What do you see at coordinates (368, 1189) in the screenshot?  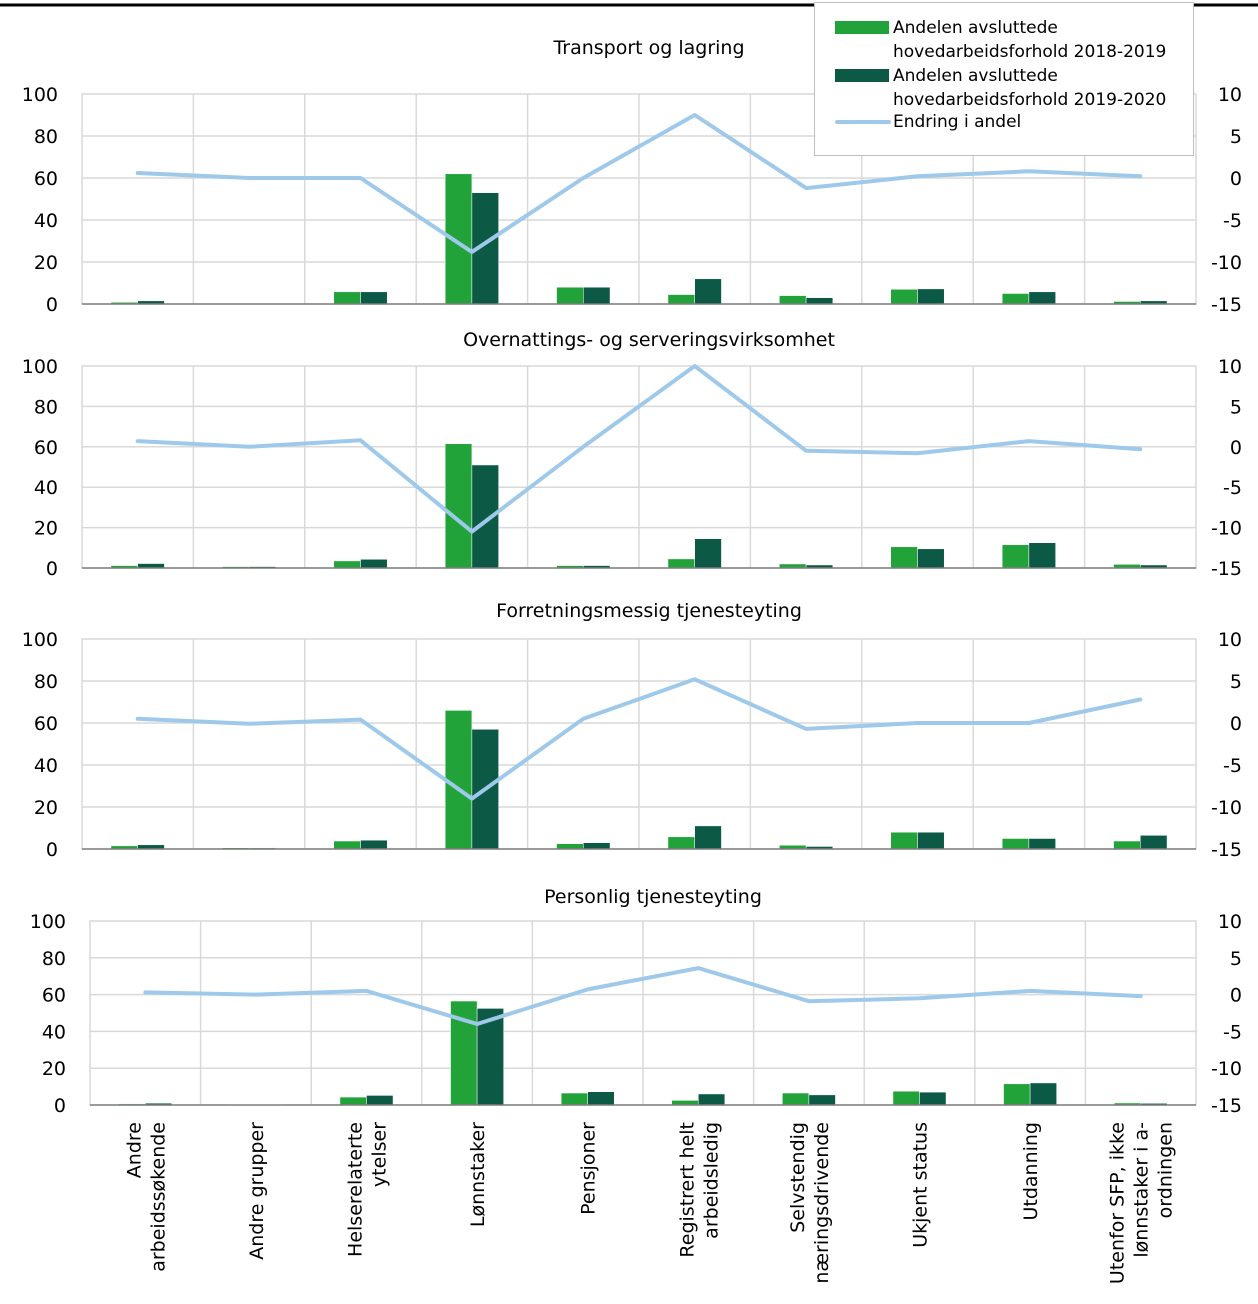 I see `category-label: Helserelaterte ytelser` at bounding box center [368, 1189].